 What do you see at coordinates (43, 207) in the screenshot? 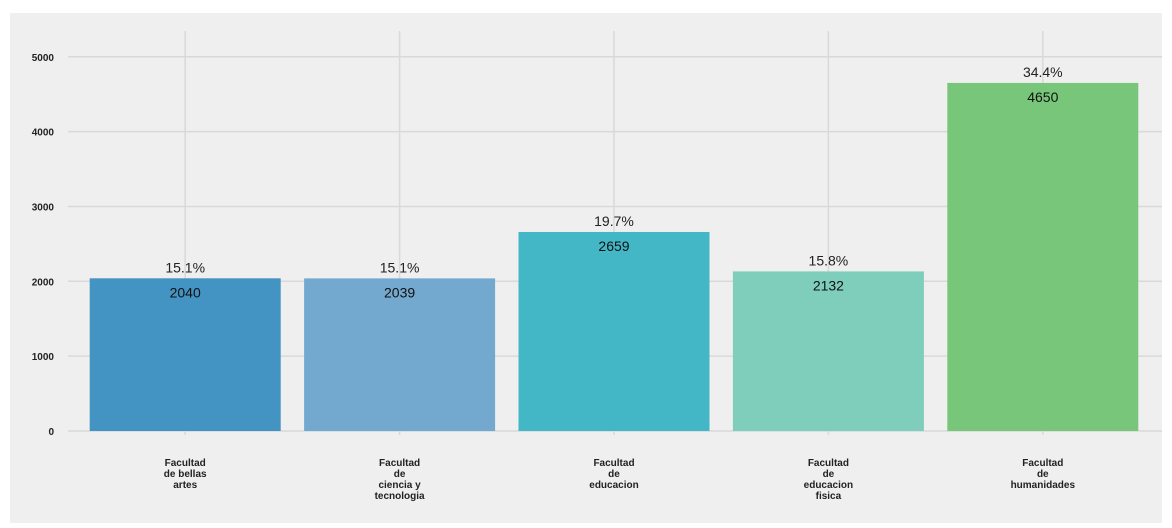
I see `y-tick-label: 3000` at bounding box center [43, 207].